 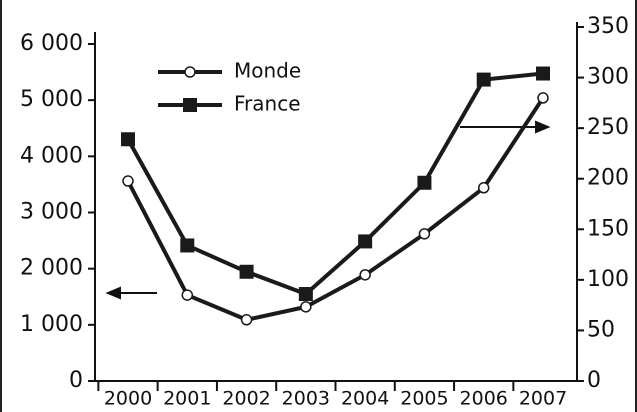 I want to click on y2-tick-label: 100, so click(x=608, y=279).